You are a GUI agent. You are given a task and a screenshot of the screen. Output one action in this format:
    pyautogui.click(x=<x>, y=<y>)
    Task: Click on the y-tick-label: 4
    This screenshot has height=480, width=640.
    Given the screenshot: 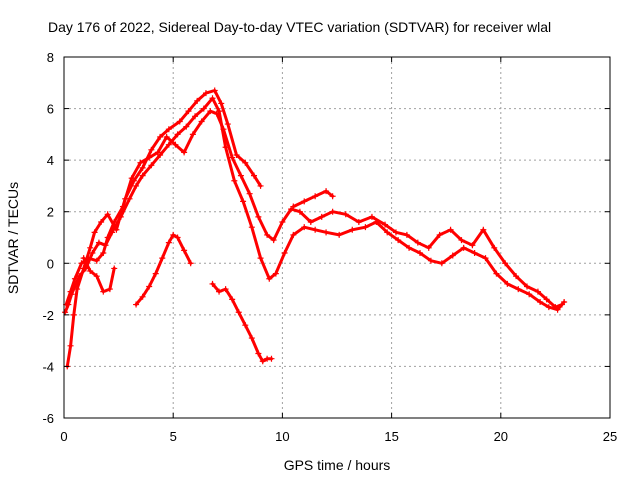 What is the action you would take?
    pyautogui.click(x=50, y=160)
    